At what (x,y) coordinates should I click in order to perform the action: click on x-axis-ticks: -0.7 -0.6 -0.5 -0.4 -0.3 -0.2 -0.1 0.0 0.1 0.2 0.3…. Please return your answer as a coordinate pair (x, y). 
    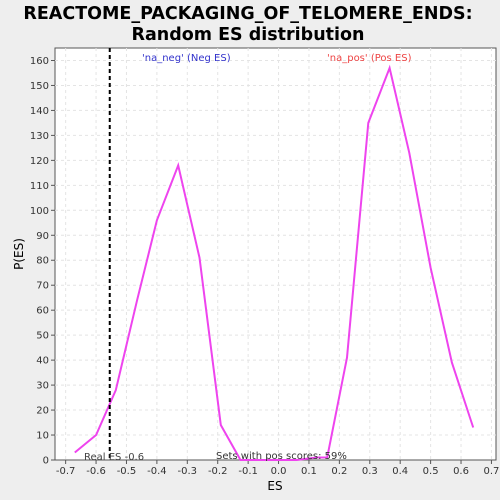
    Looking at the image, I should click on (277, 468).